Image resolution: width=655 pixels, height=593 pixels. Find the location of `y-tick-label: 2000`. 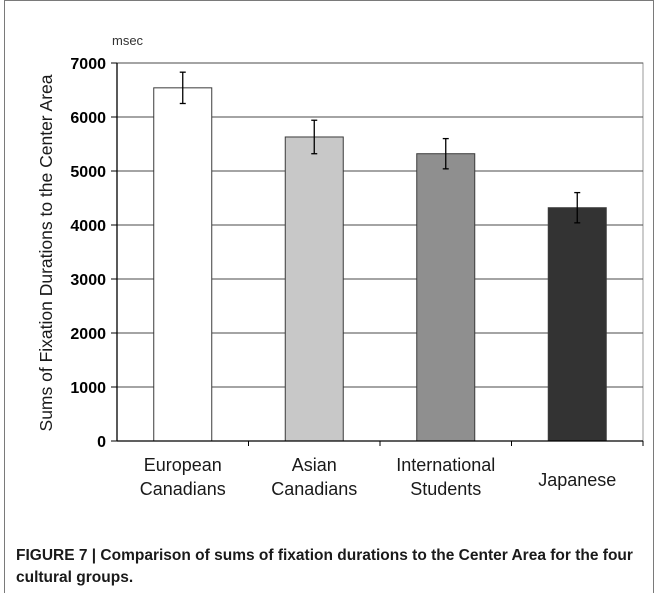

y-tick-label: 2000 is located at coordinates (88, 334).